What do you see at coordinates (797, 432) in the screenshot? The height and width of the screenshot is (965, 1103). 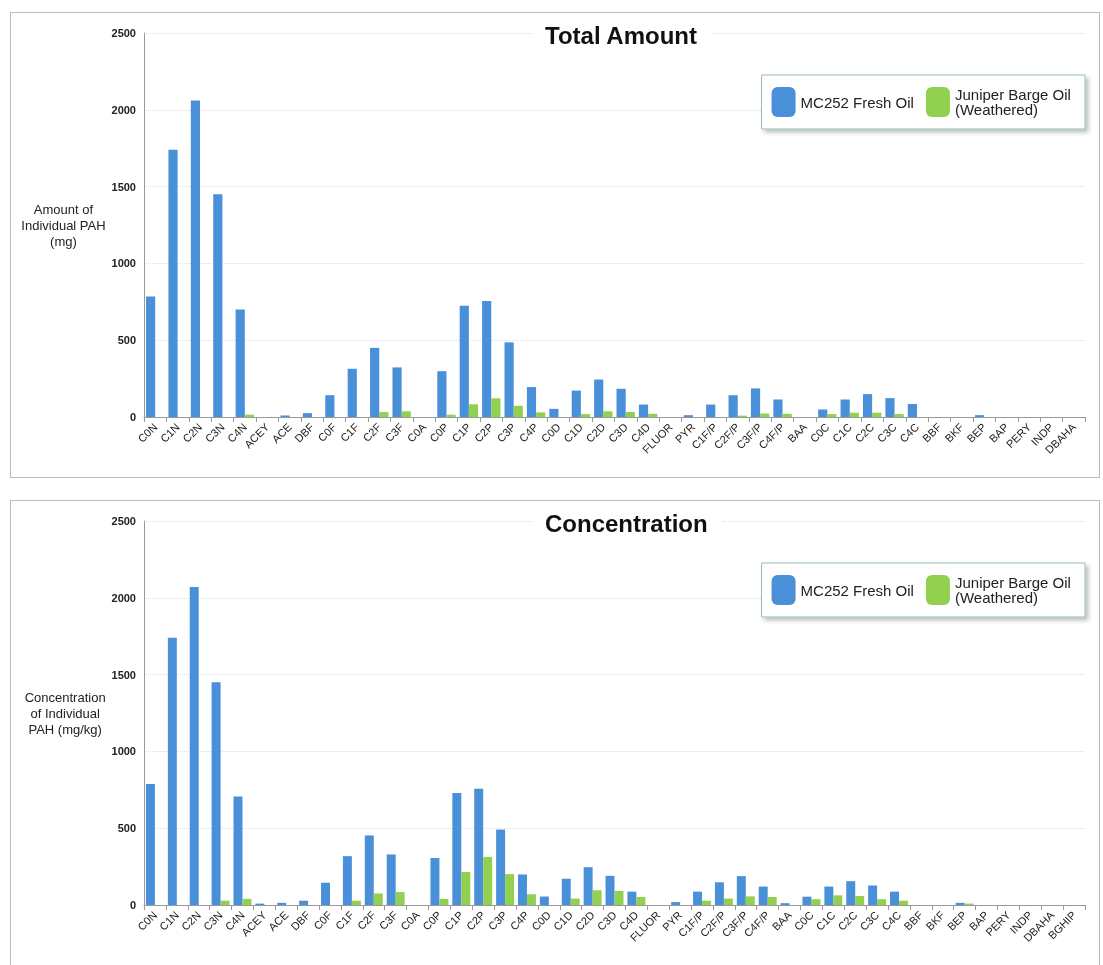 I see `x-tick-label: BAA` at bounding box center [797, 432].